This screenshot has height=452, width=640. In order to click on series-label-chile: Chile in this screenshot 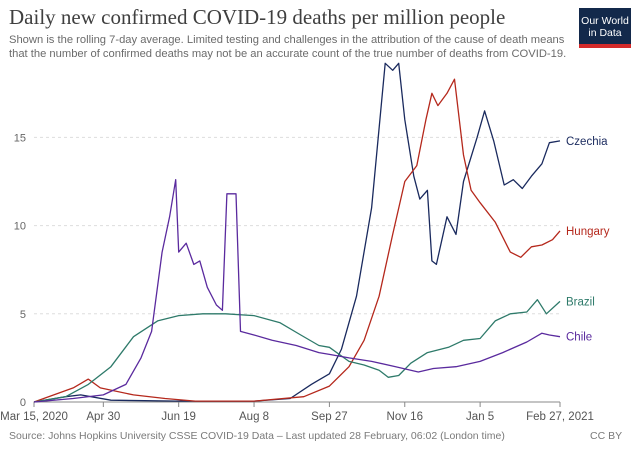, I will do `click(579, 338)`.